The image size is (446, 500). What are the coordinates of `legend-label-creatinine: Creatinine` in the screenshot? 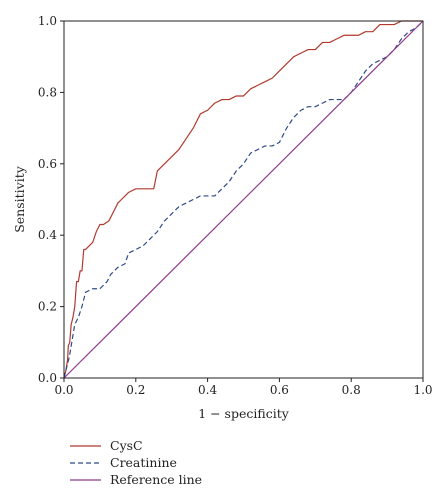 It's located at (143, 462).